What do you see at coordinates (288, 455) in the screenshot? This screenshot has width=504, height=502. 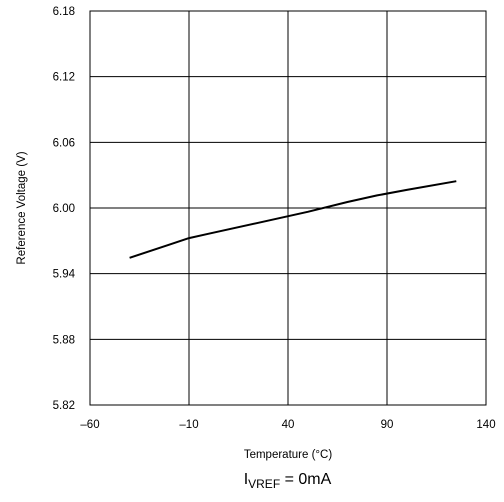 I see `x-axis-label: Temperature (°C)` at bounding box center [288, 455].